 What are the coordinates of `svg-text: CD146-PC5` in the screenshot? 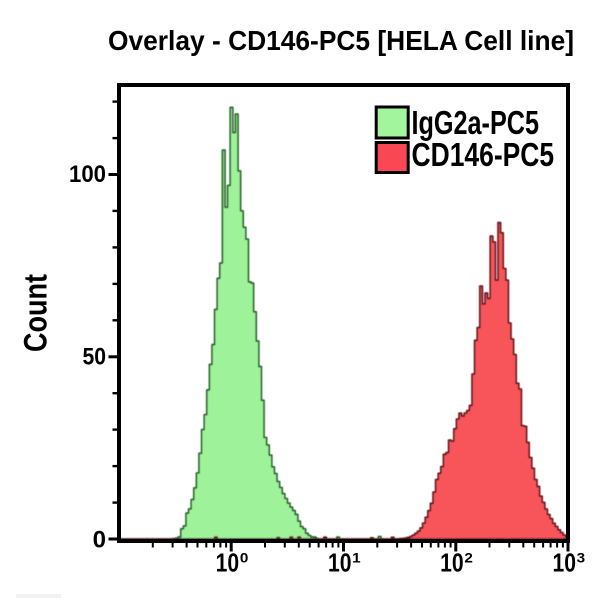 It's located at (483, 154).